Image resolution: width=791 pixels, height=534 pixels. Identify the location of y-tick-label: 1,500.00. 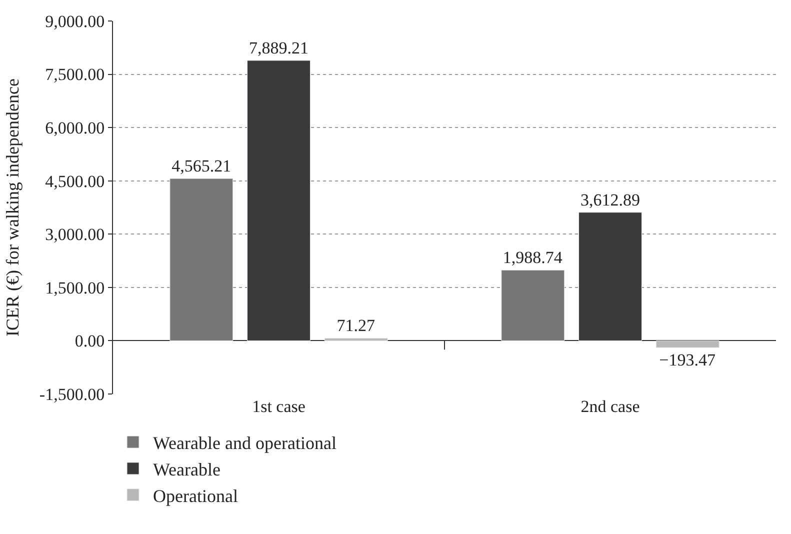
(75, 288).